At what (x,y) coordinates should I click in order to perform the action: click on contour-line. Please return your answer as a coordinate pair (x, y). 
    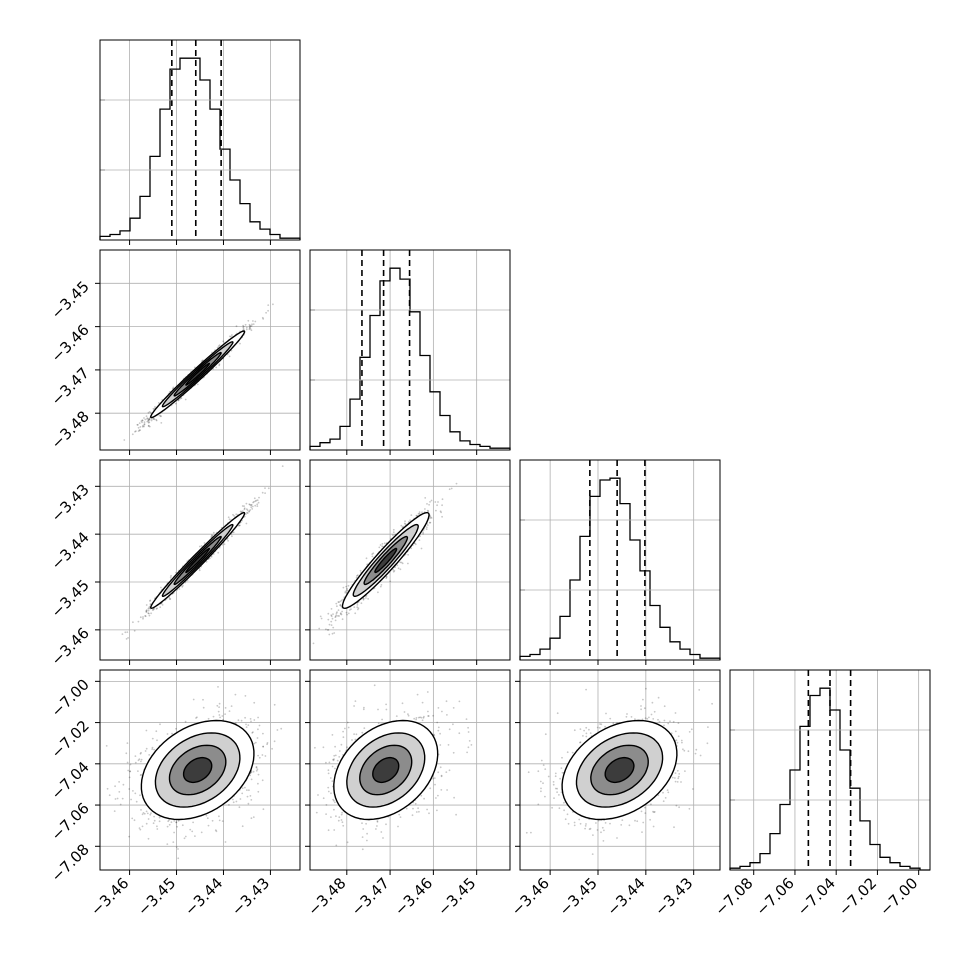
    Looking at the image, I should click on (197, 560).